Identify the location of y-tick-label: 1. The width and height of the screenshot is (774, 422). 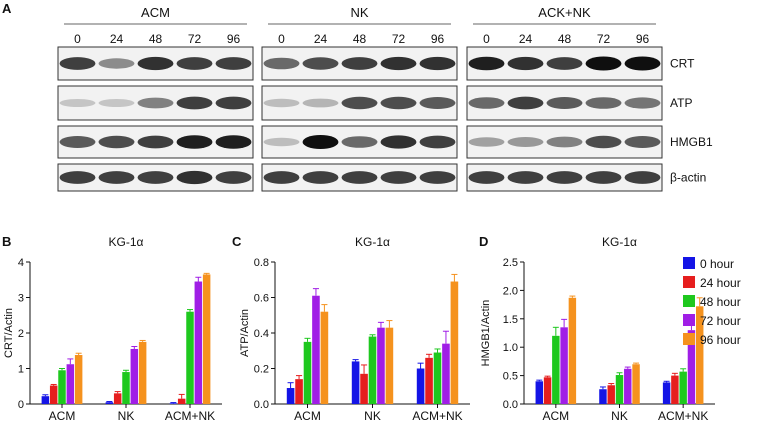
(21, 370).